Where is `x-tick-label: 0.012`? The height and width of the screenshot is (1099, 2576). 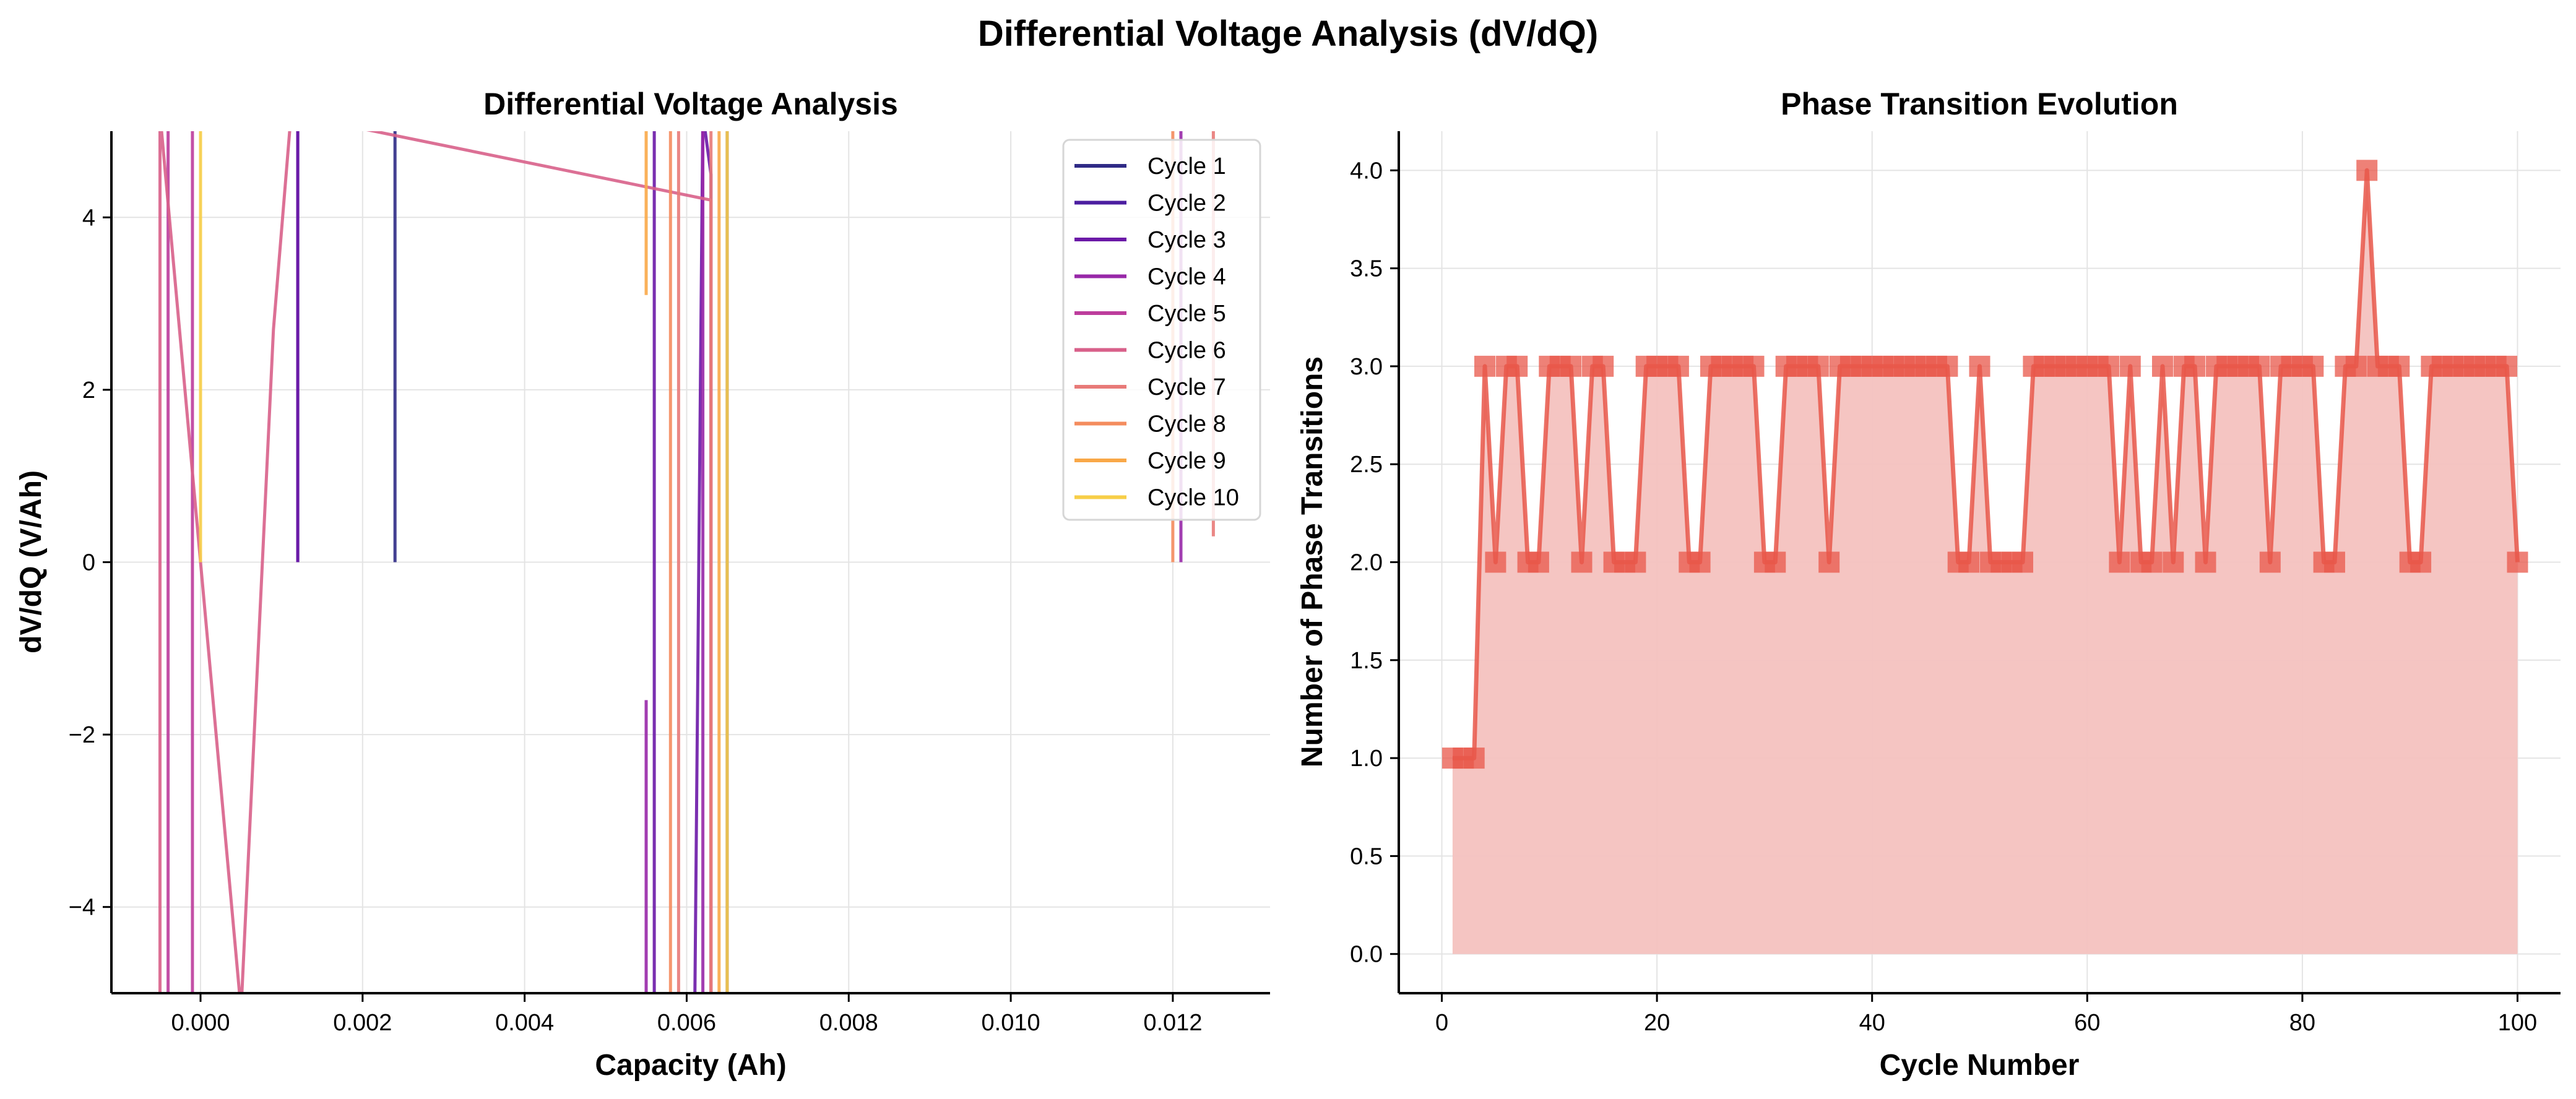
x-tick-label: 0.012 is located at coordinates (1172, 1023).